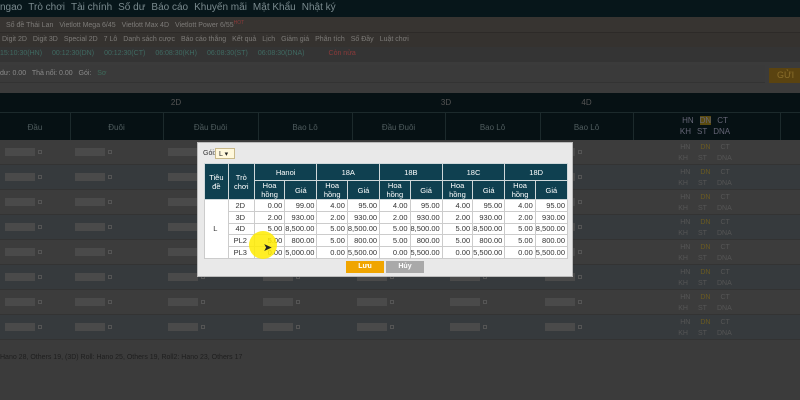 The width and height of the screenshot is (800, 400). What do you see at coordinates (702, 131) in the screenshot?
I see `region-st: ST` at bounding box center [702, 131].